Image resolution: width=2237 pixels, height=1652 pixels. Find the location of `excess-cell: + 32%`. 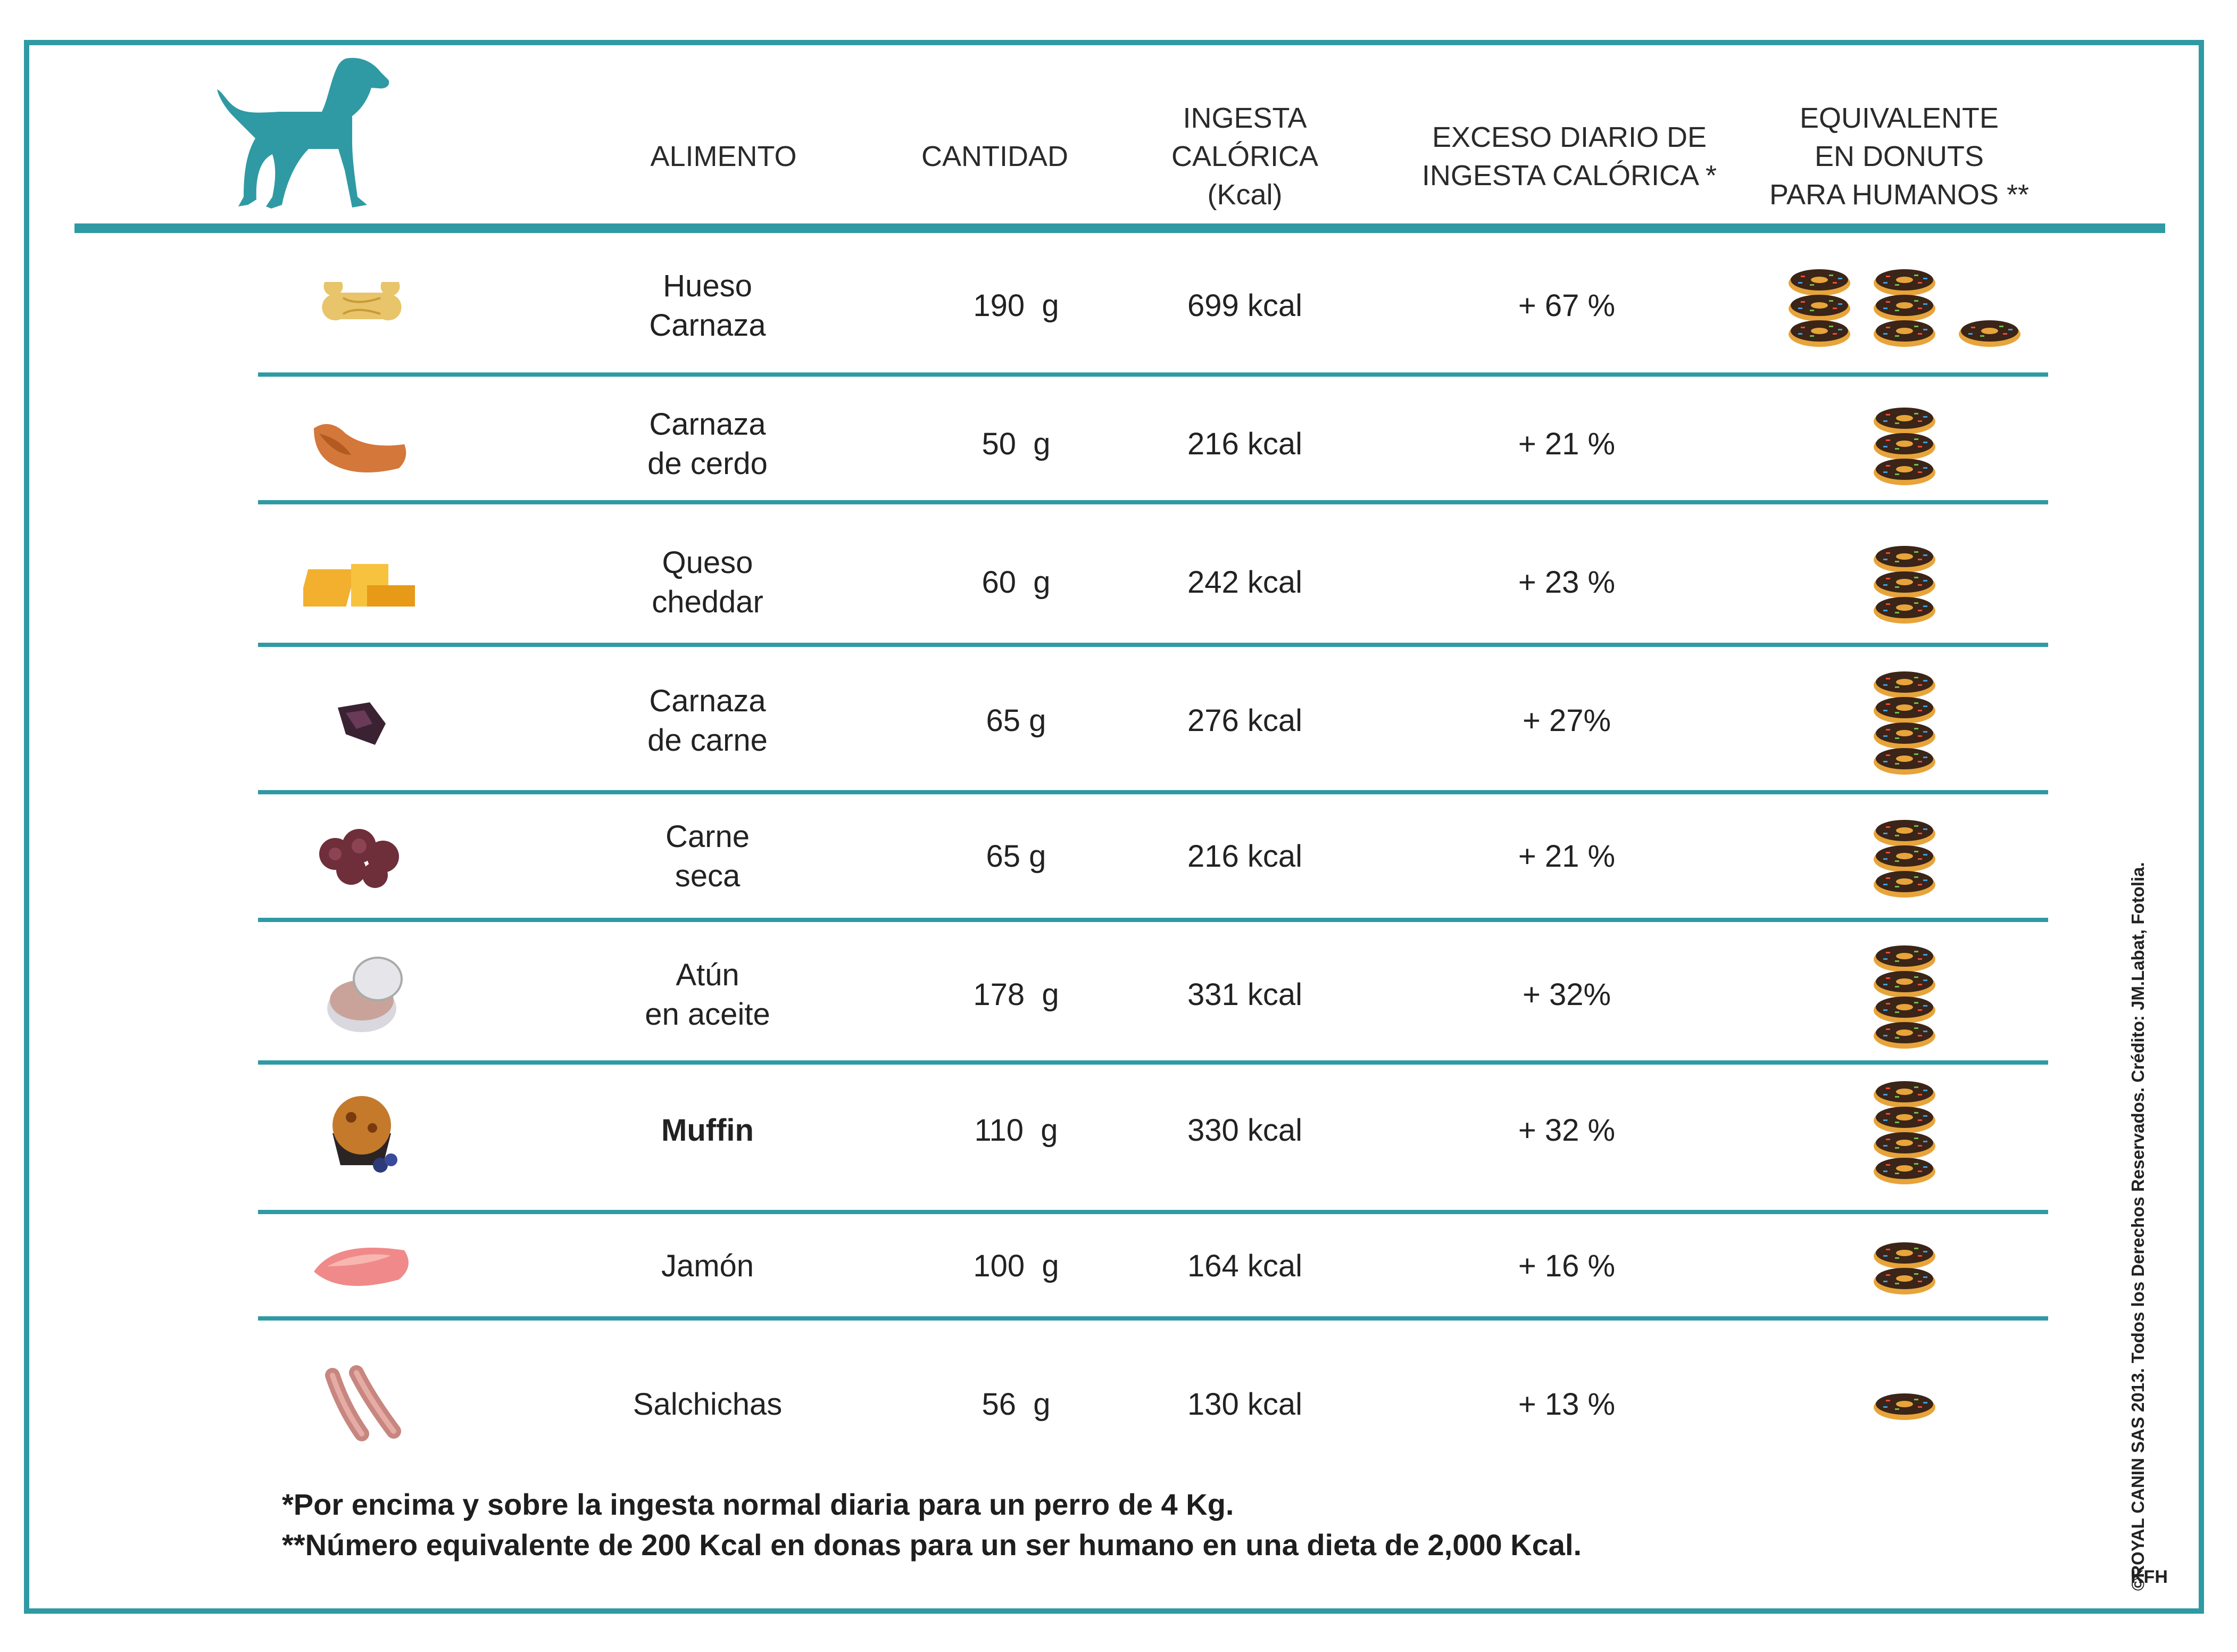

excess-cell: + 32% is located at coordinates (1566, 994).